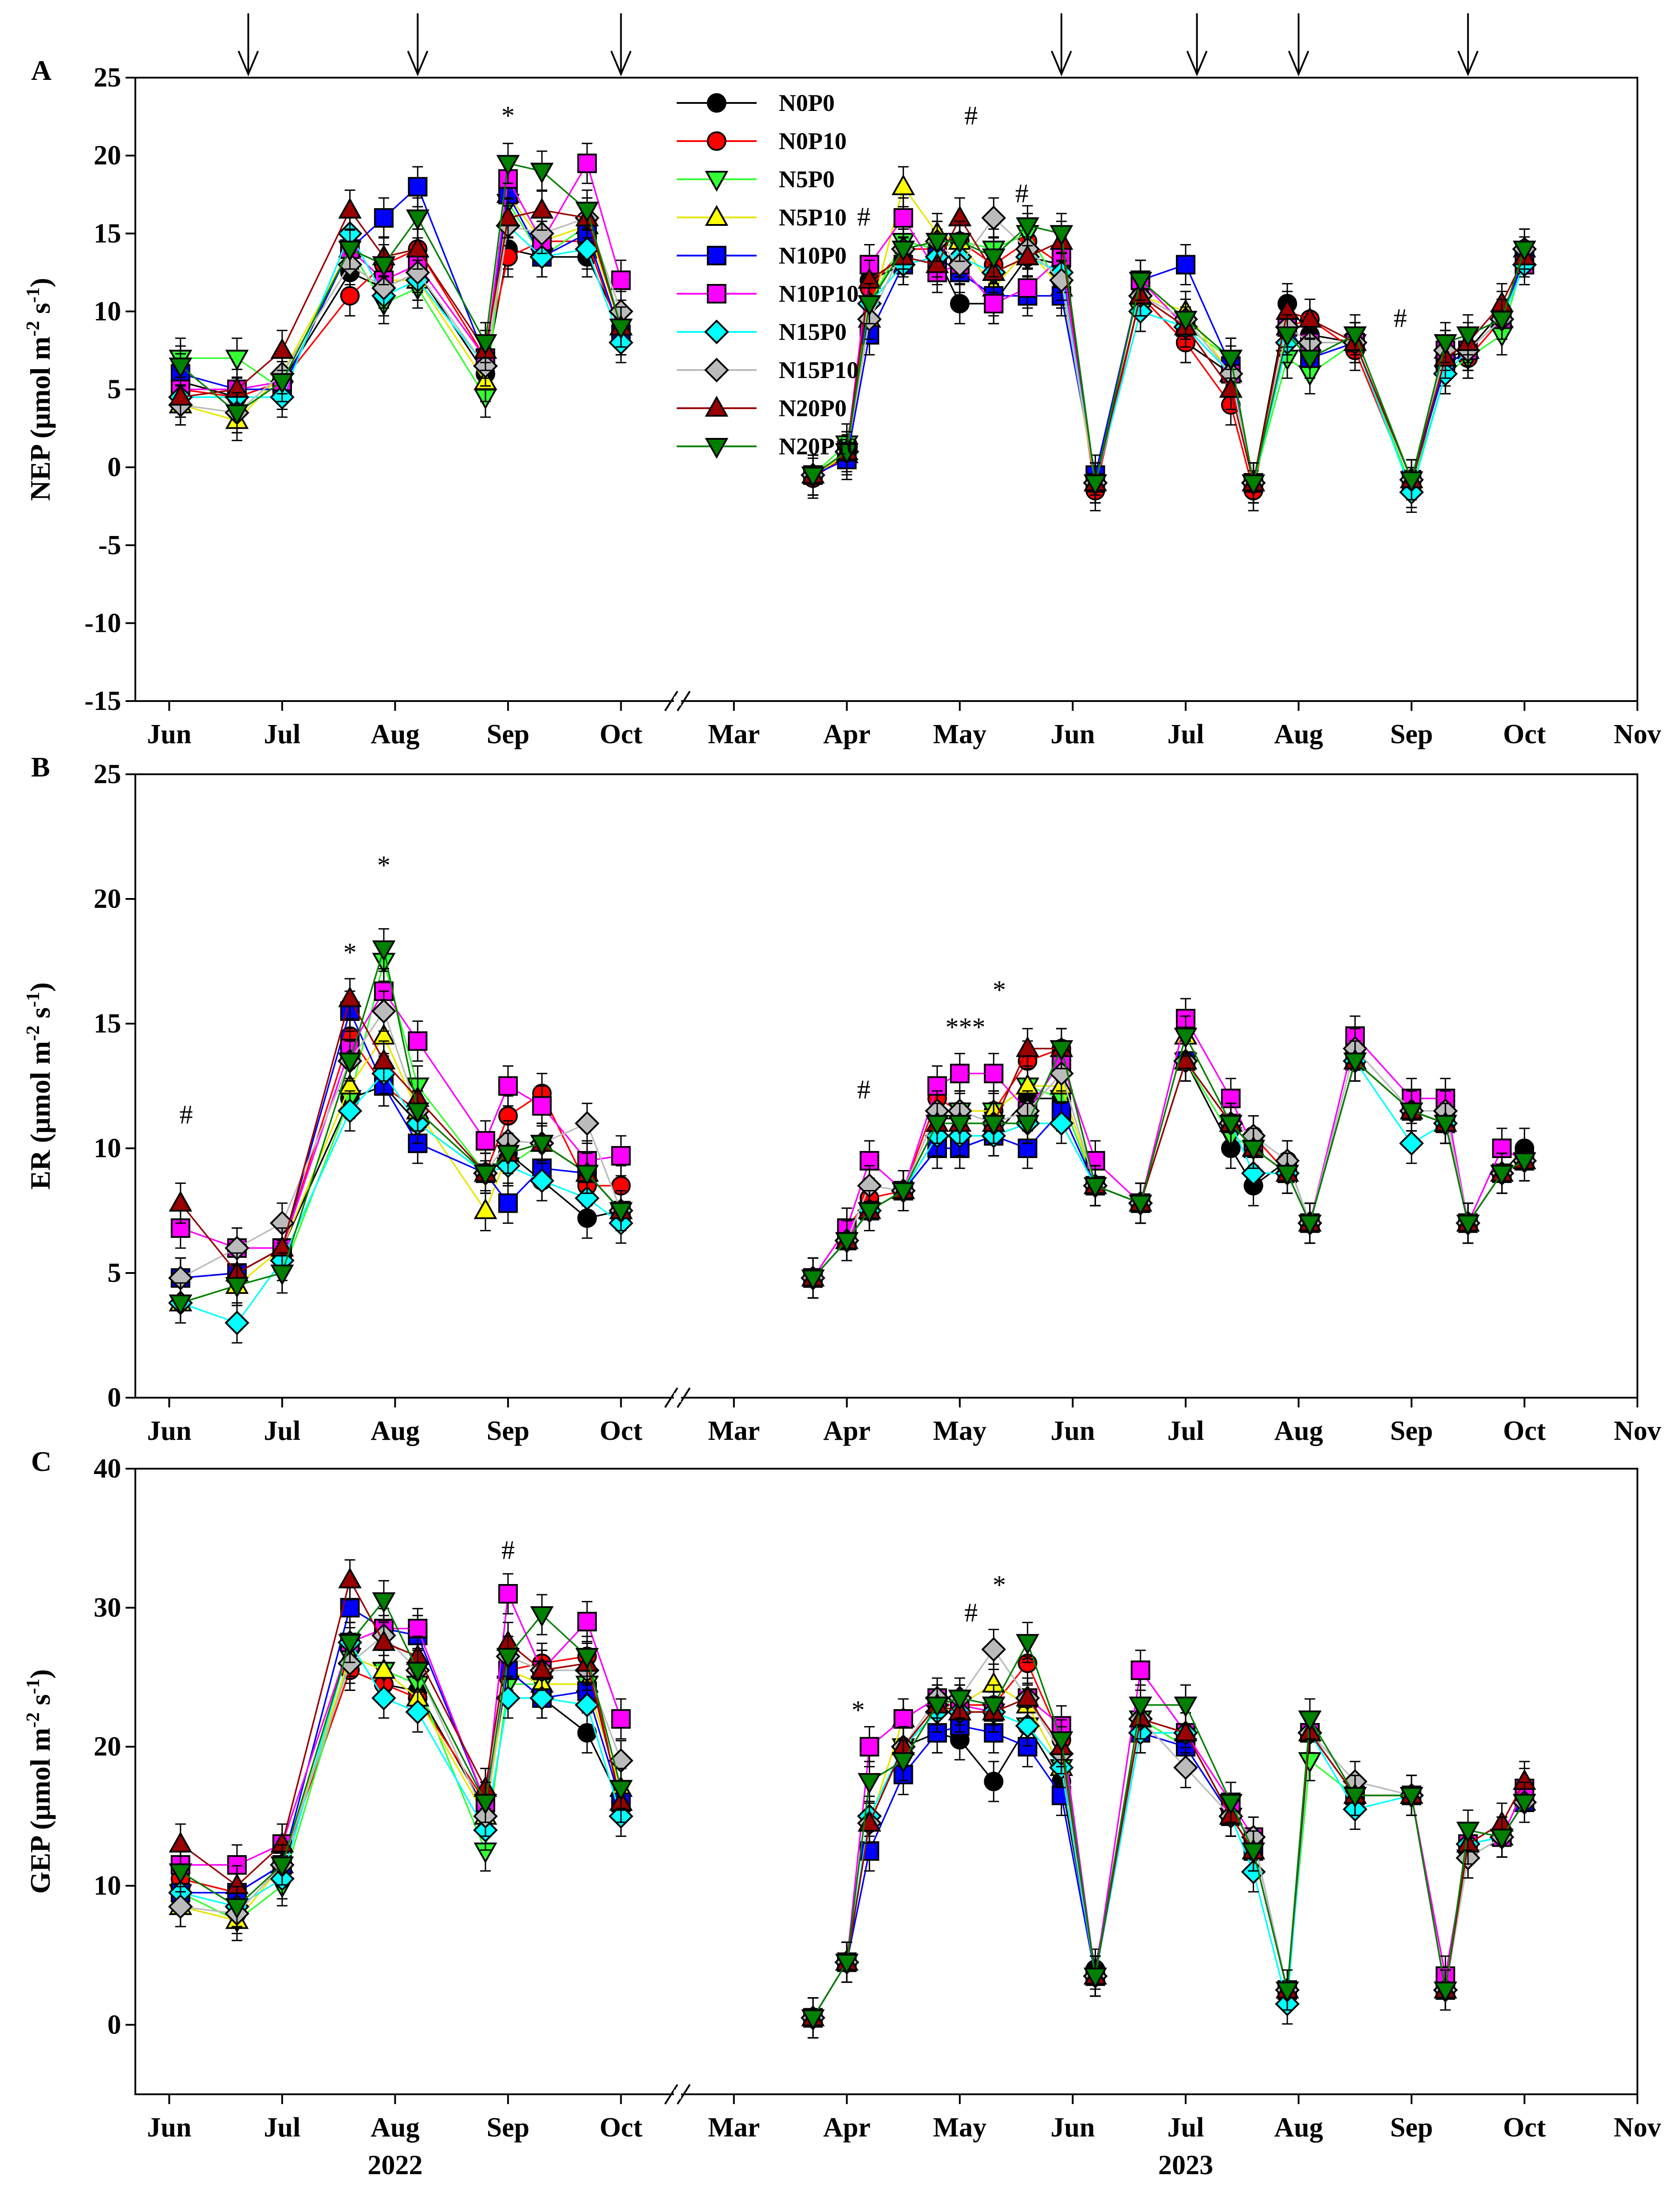  Describe the element at coordinates (114, 2025) in the screenshot. I see `y-tick-label: 0` at that location.